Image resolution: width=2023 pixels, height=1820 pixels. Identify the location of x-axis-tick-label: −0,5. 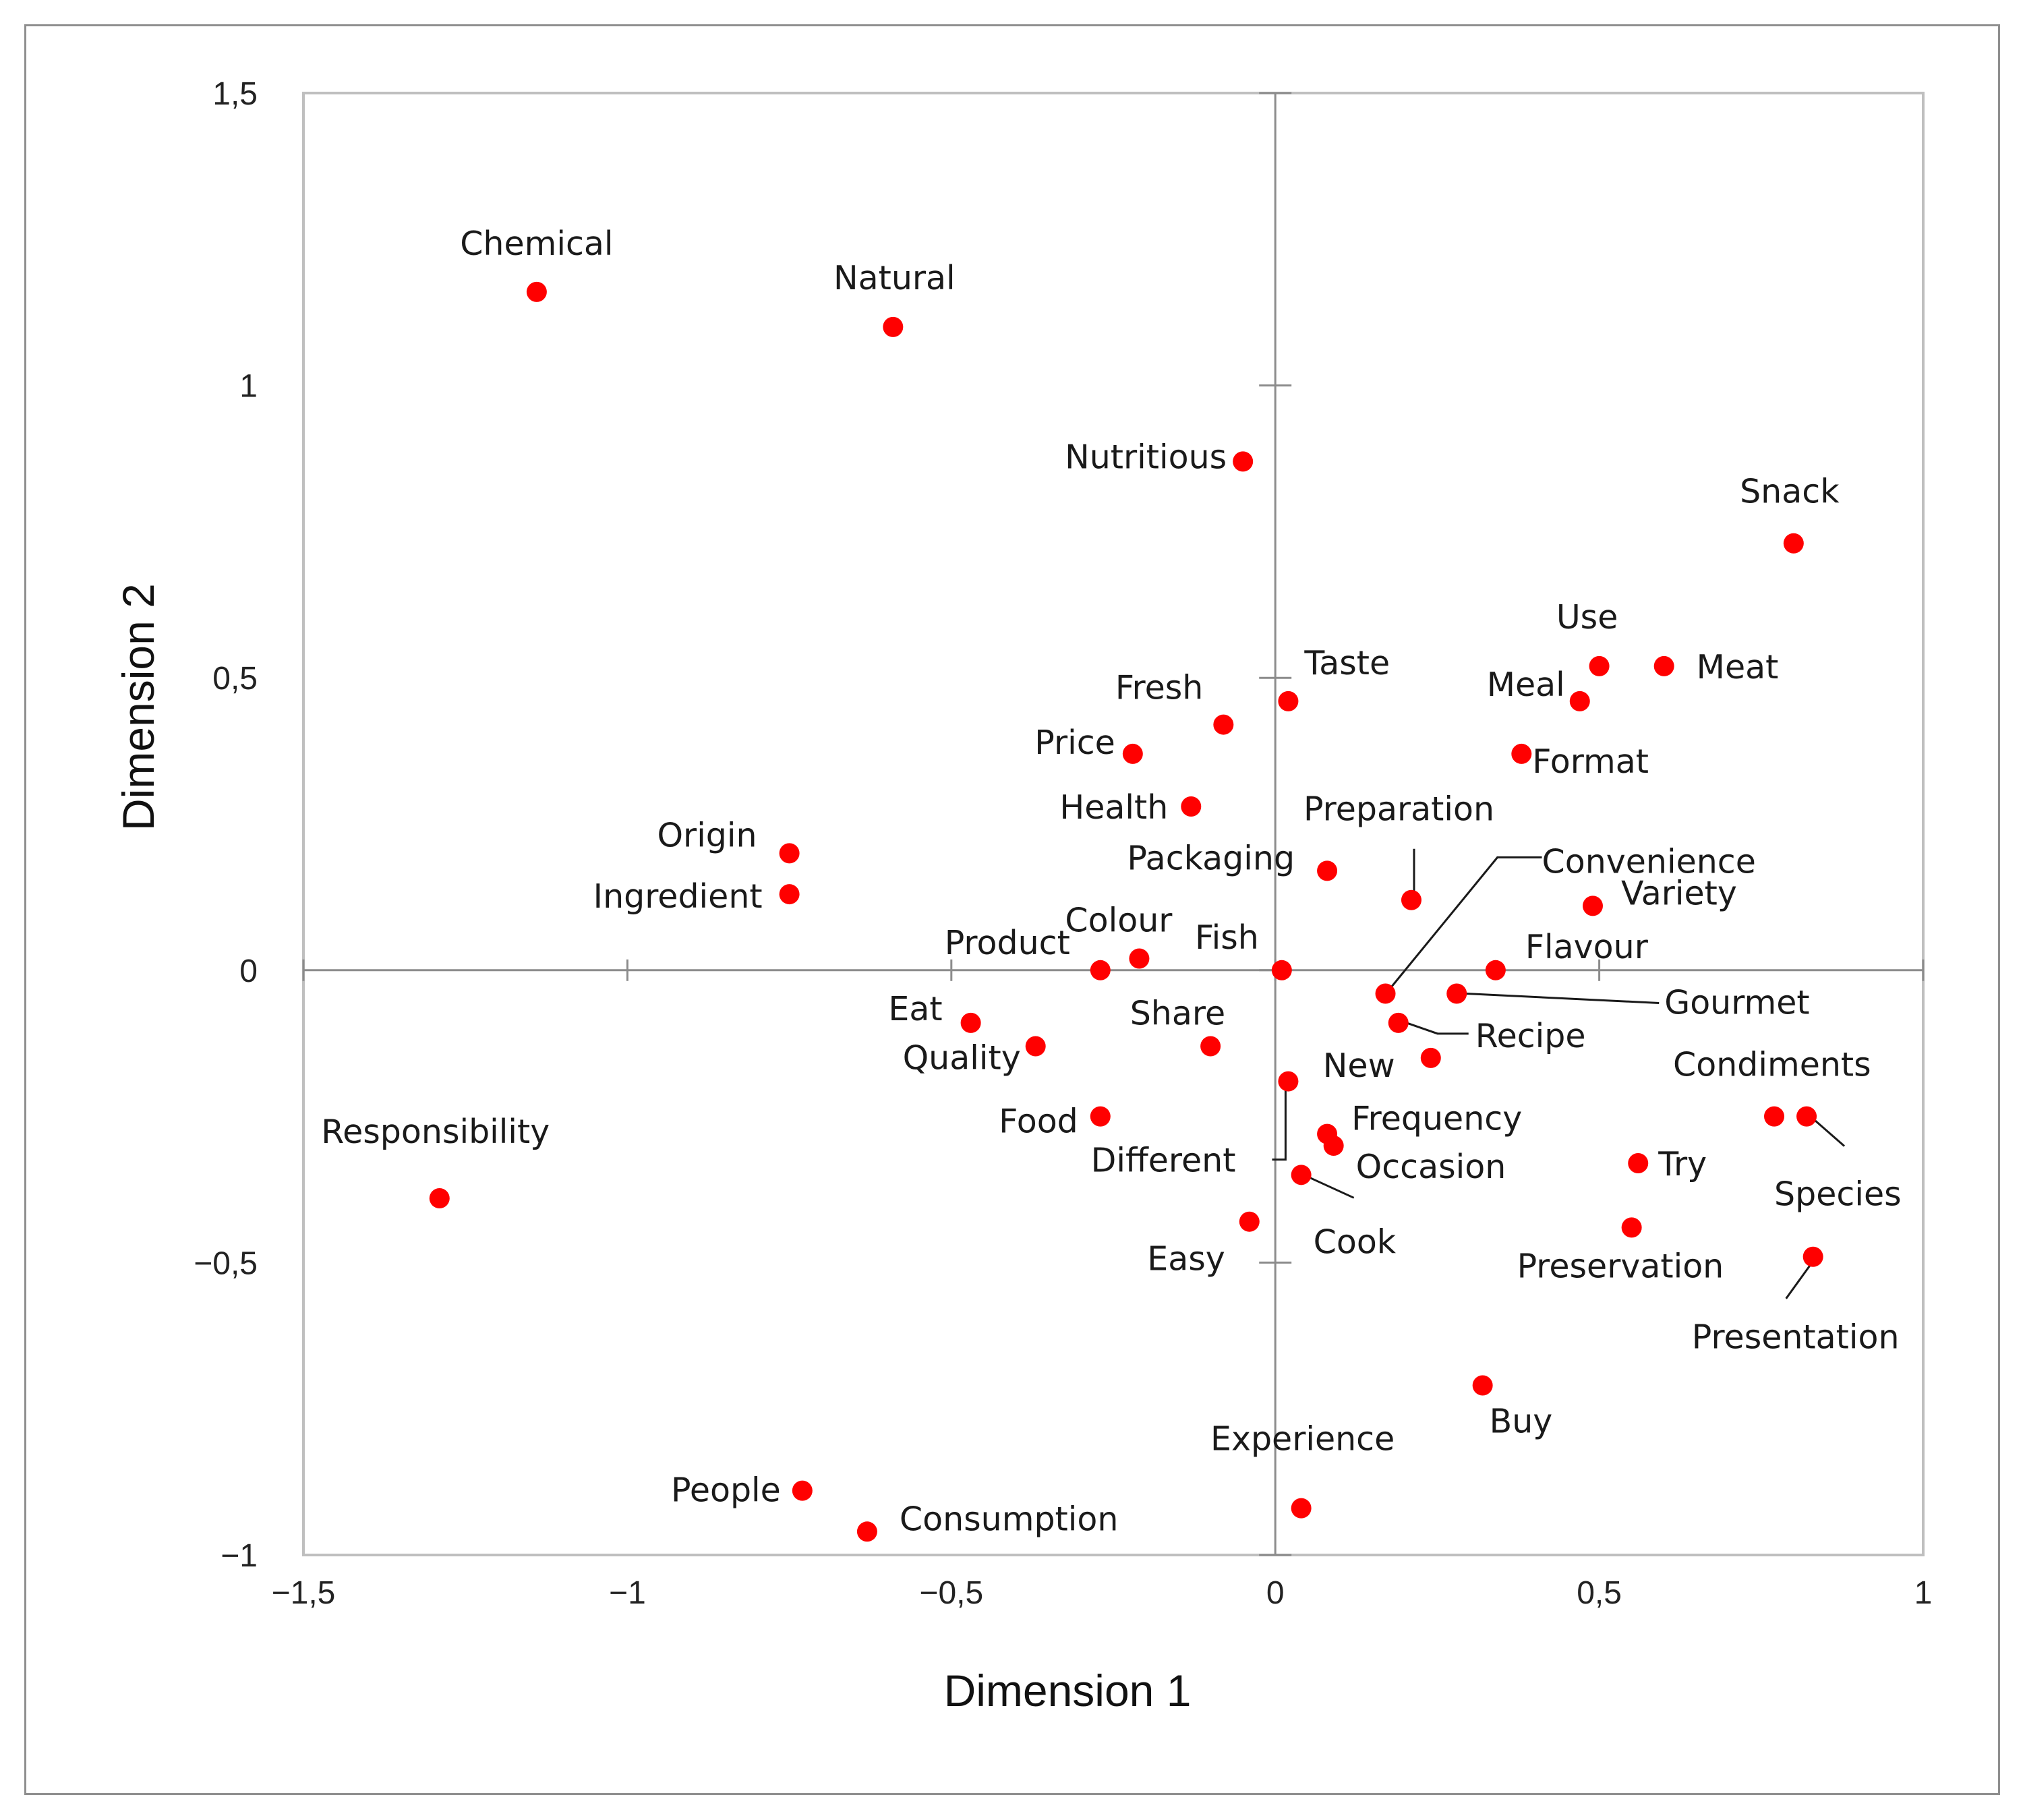
(951, 1593).